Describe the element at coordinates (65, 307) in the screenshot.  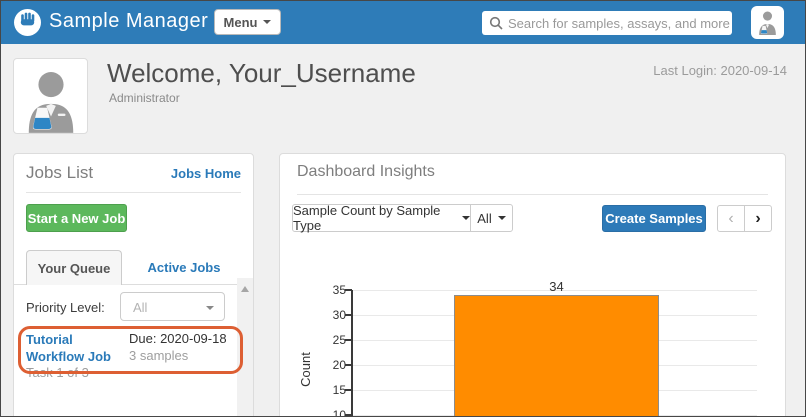
I see `priority-level-label: Priority Level:` at that location.